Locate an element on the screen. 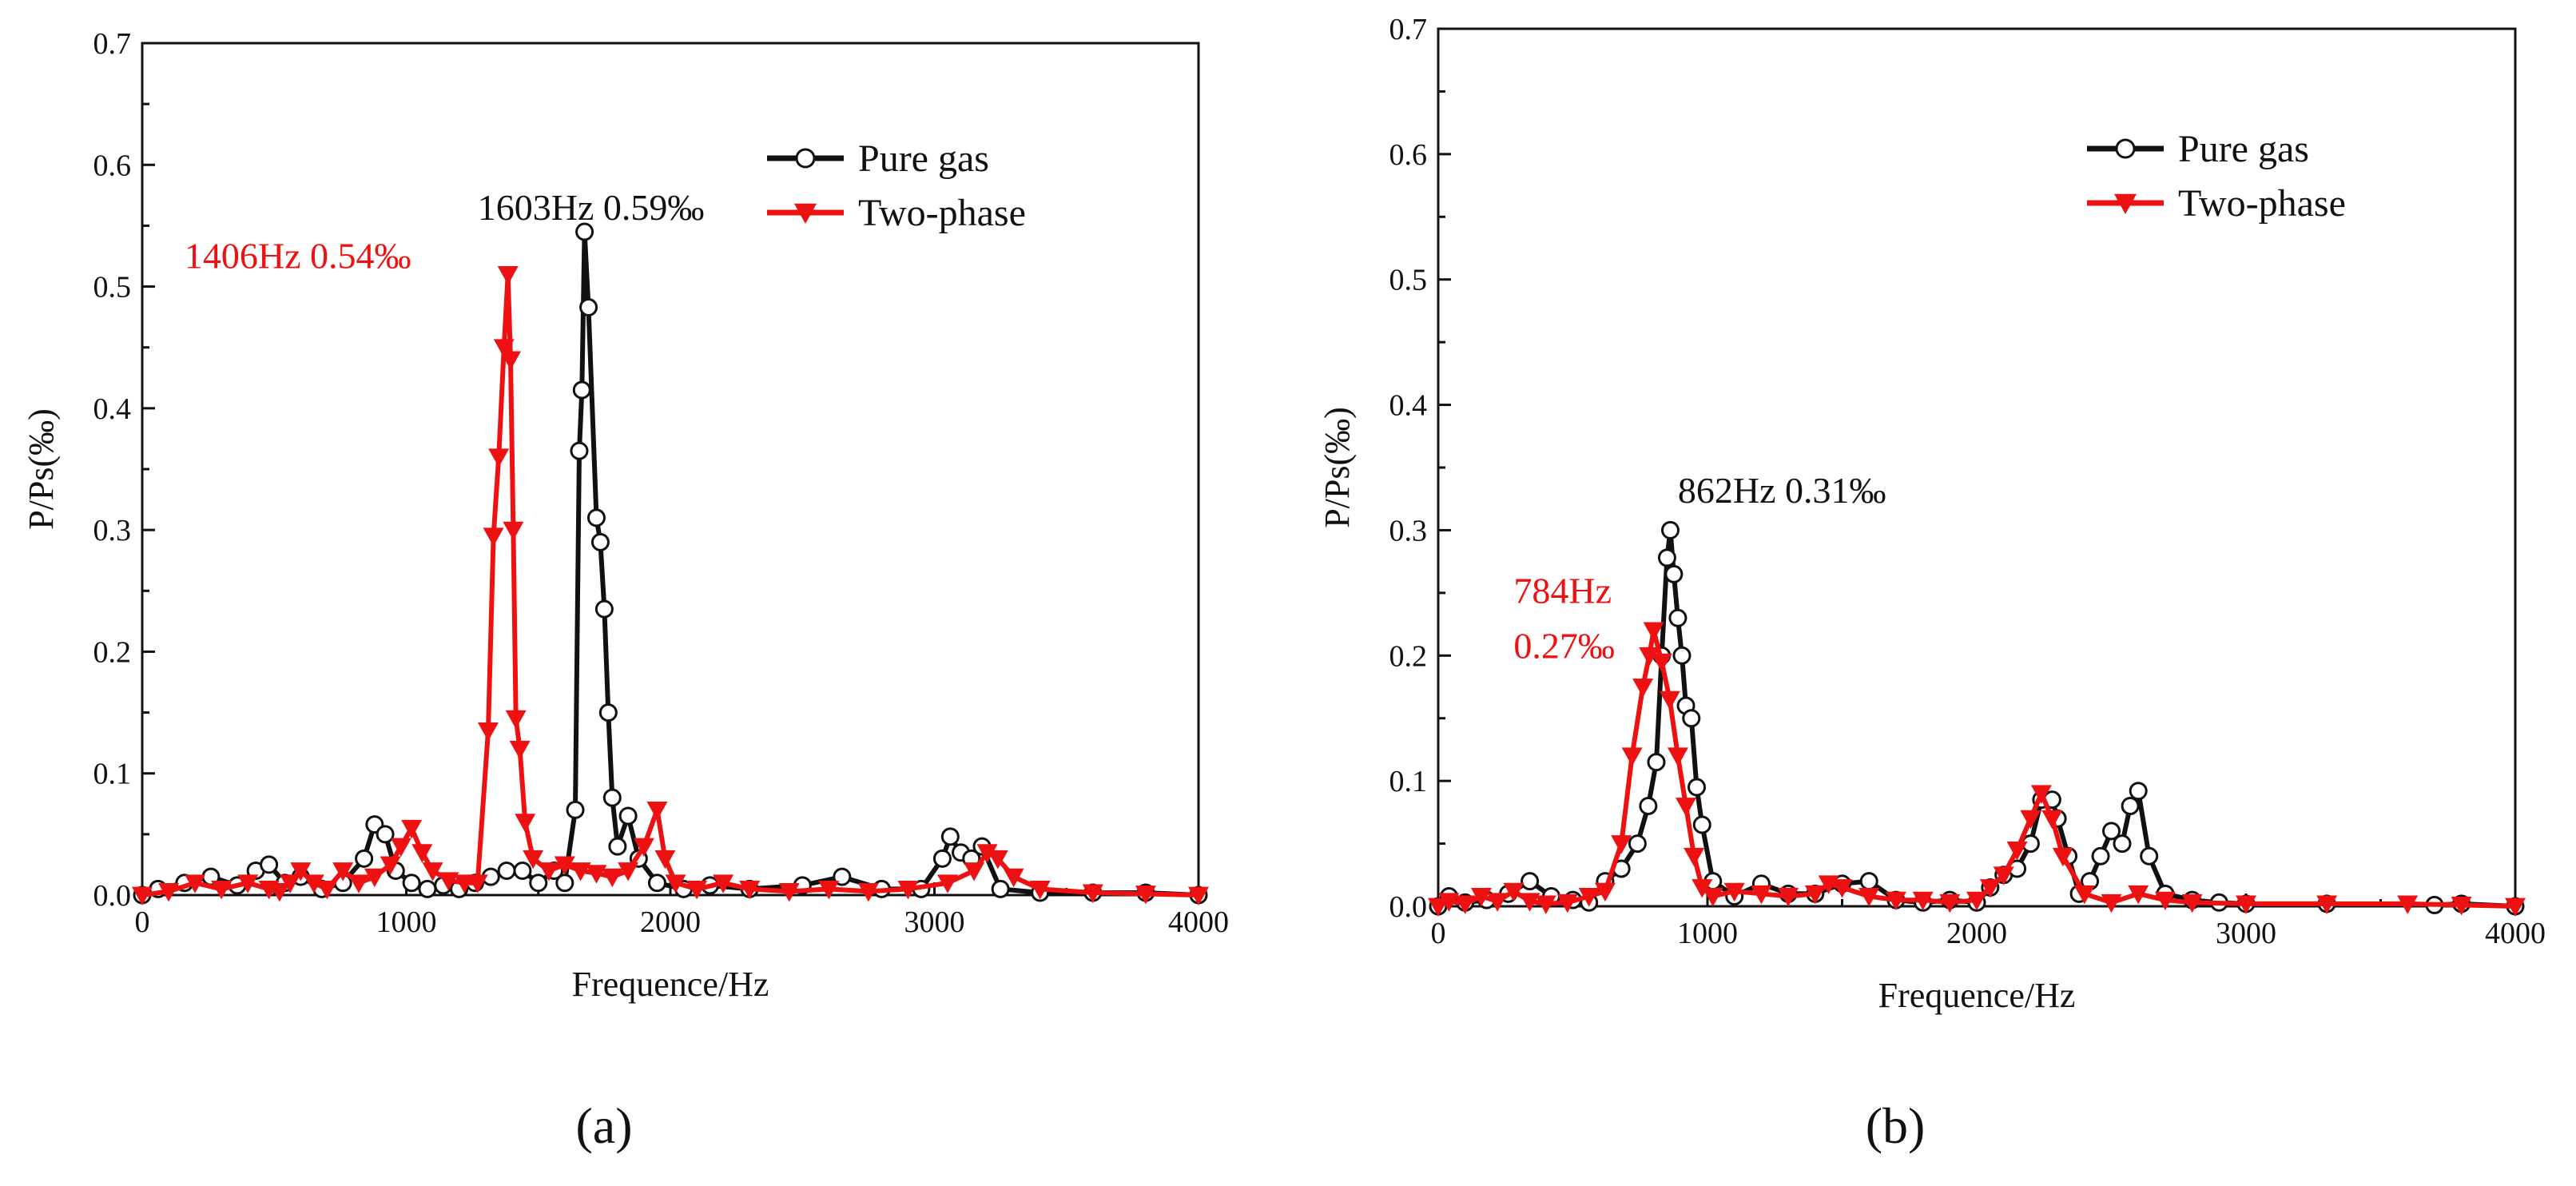  x-tick-label: 2000 is located at coordinates (670, 922).